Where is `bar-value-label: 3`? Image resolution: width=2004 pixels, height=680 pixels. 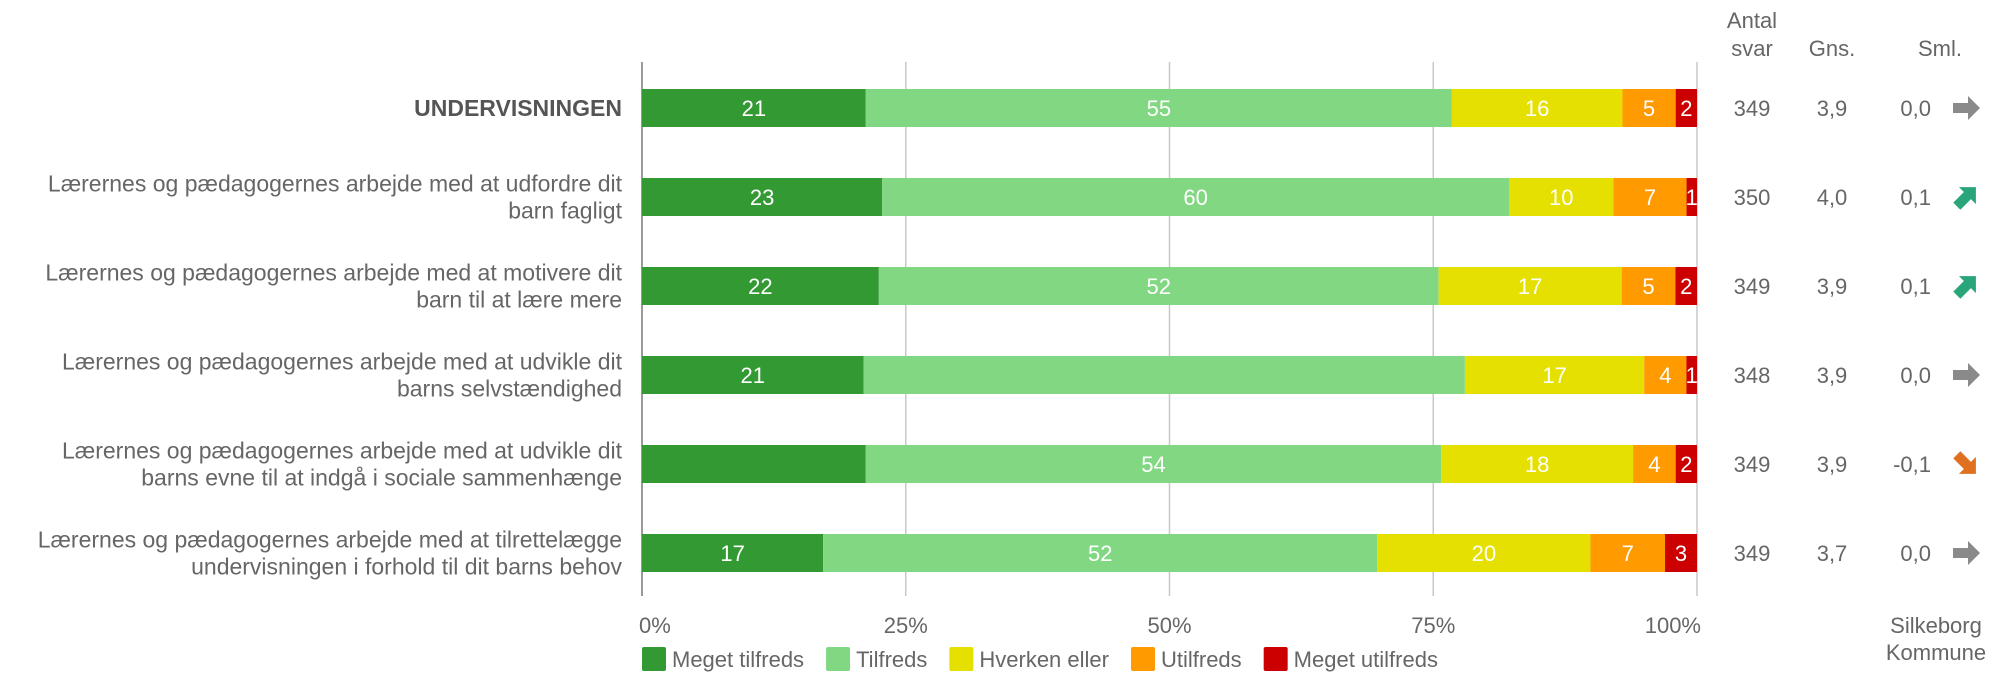
bar-value-label: 3 is located at coordinates (1681, 553).